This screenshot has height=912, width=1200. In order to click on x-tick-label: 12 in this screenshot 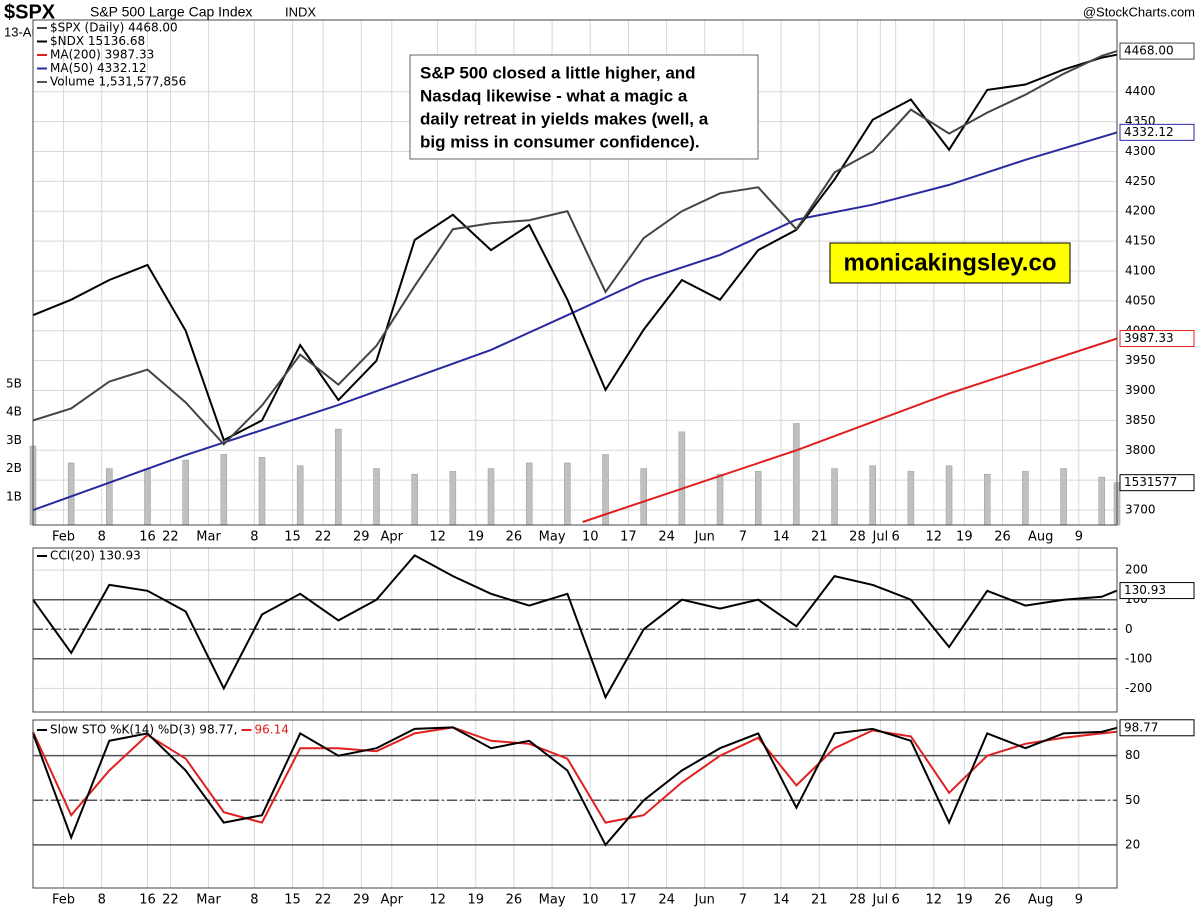, I will do `click(437, 900)`.